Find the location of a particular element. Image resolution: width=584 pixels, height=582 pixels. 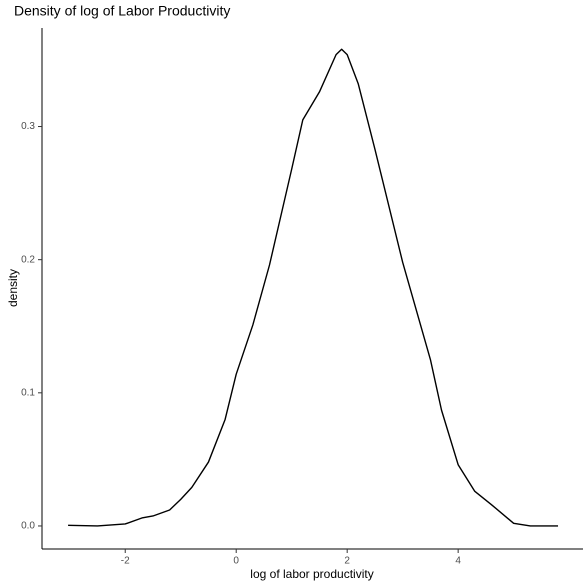

y-tick-label: 0.2 is located at coordinates (28, 259).